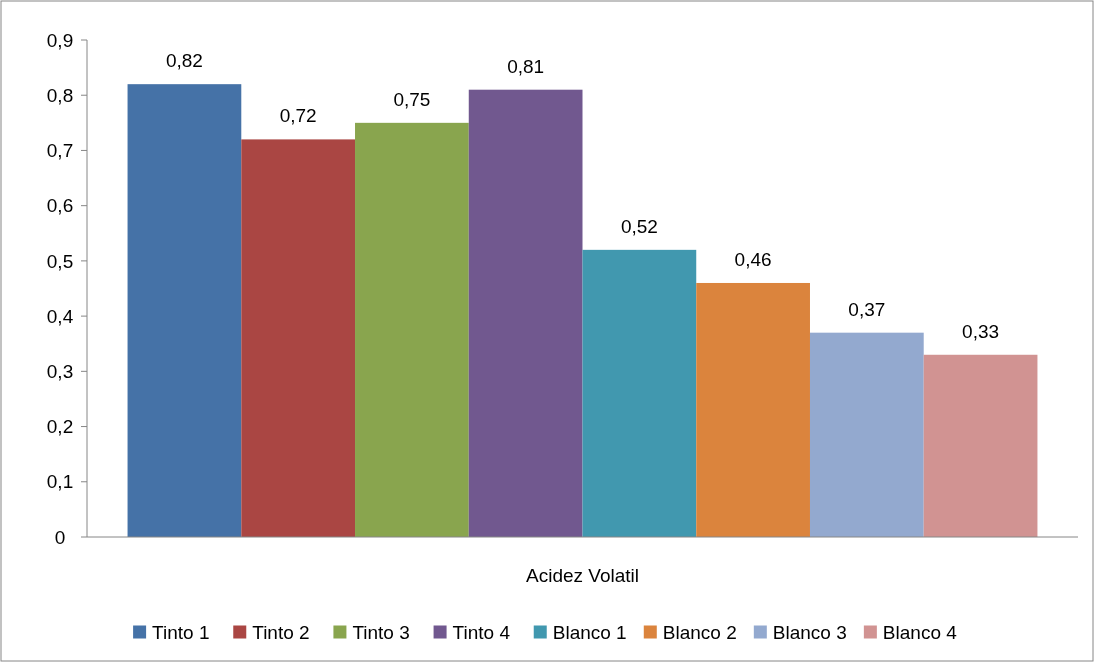  Describe the element at coordinates (60, 206) in the screenshot. I see `y-tick-label: 0,6` at that location.